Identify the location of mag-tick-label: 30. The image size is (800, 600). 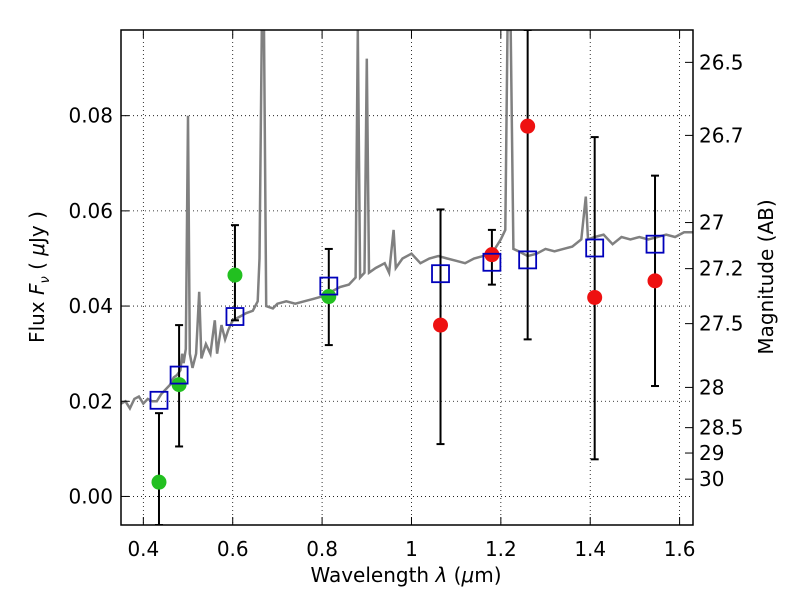
(711, 479).